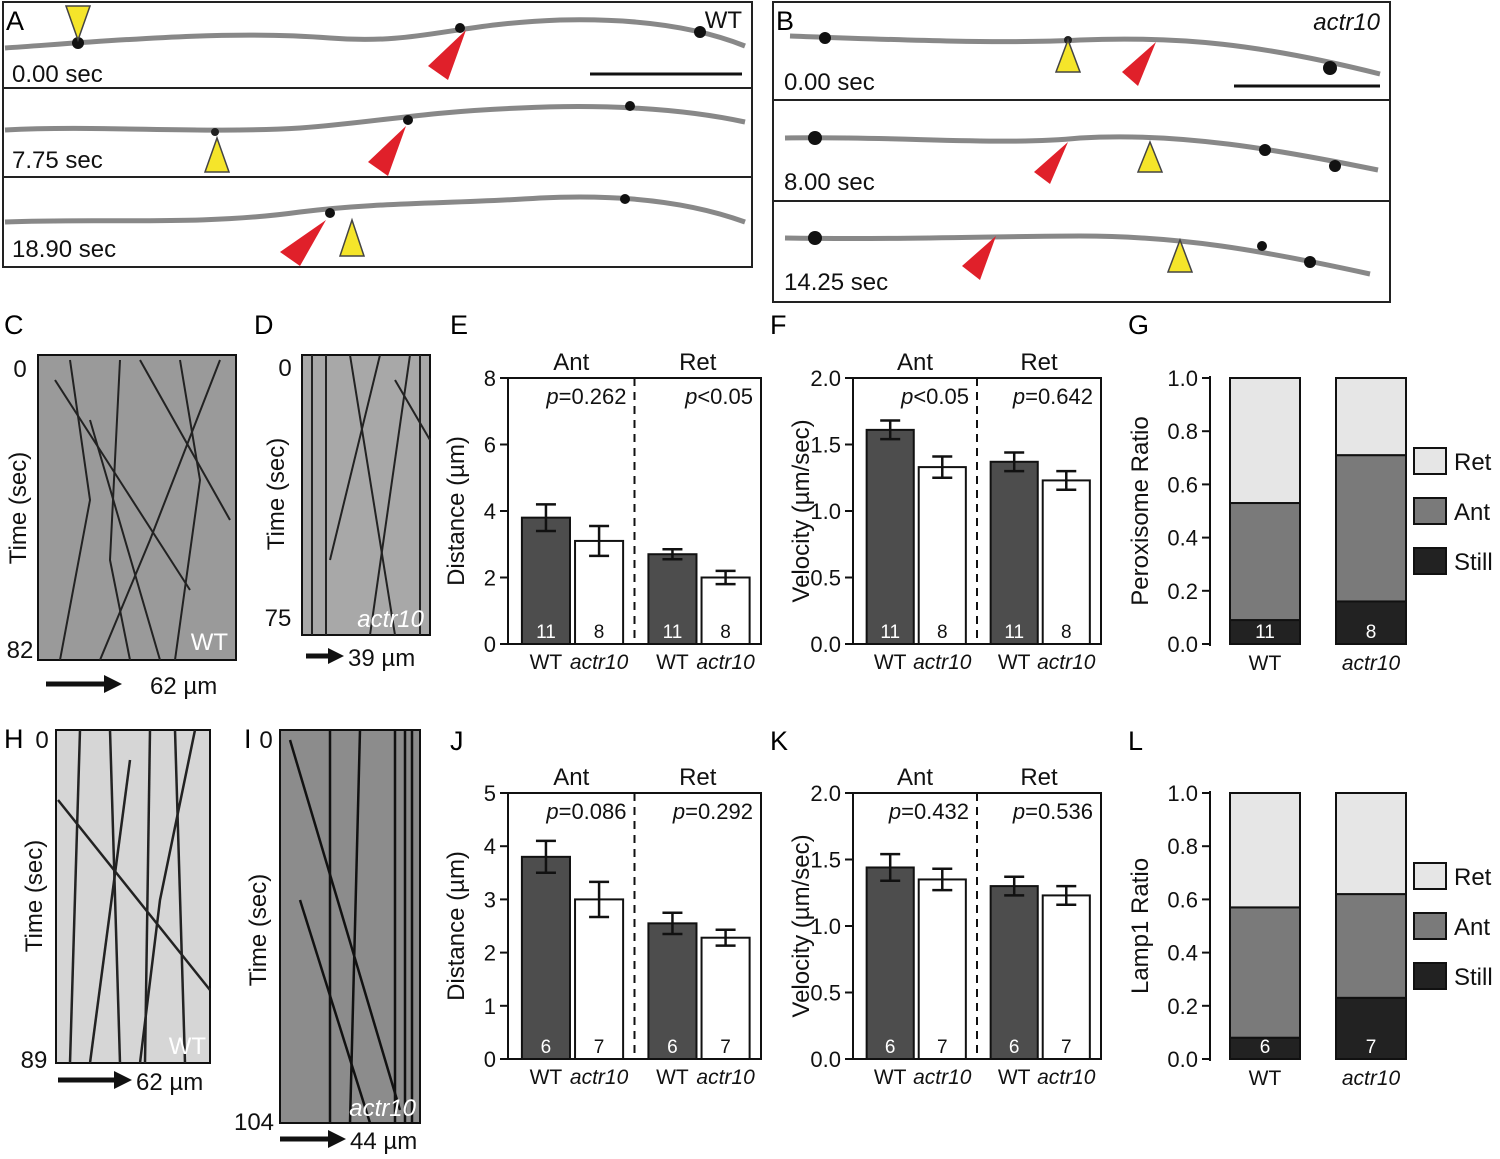  What do you see at coordinates (113, 684) in the screenshot?
I see `arrow-right-icon` at bounding box center [113, 684].